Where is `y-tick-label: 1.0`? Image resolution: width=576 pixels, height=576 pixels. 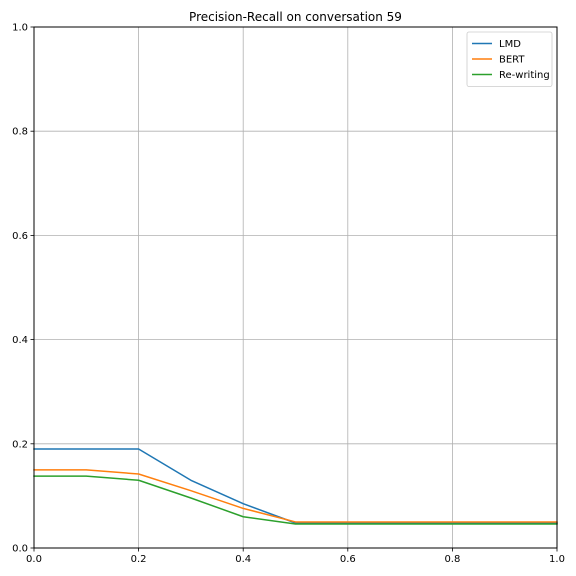 y-tick-label: 1.0 is located at coordinates (20, 28).